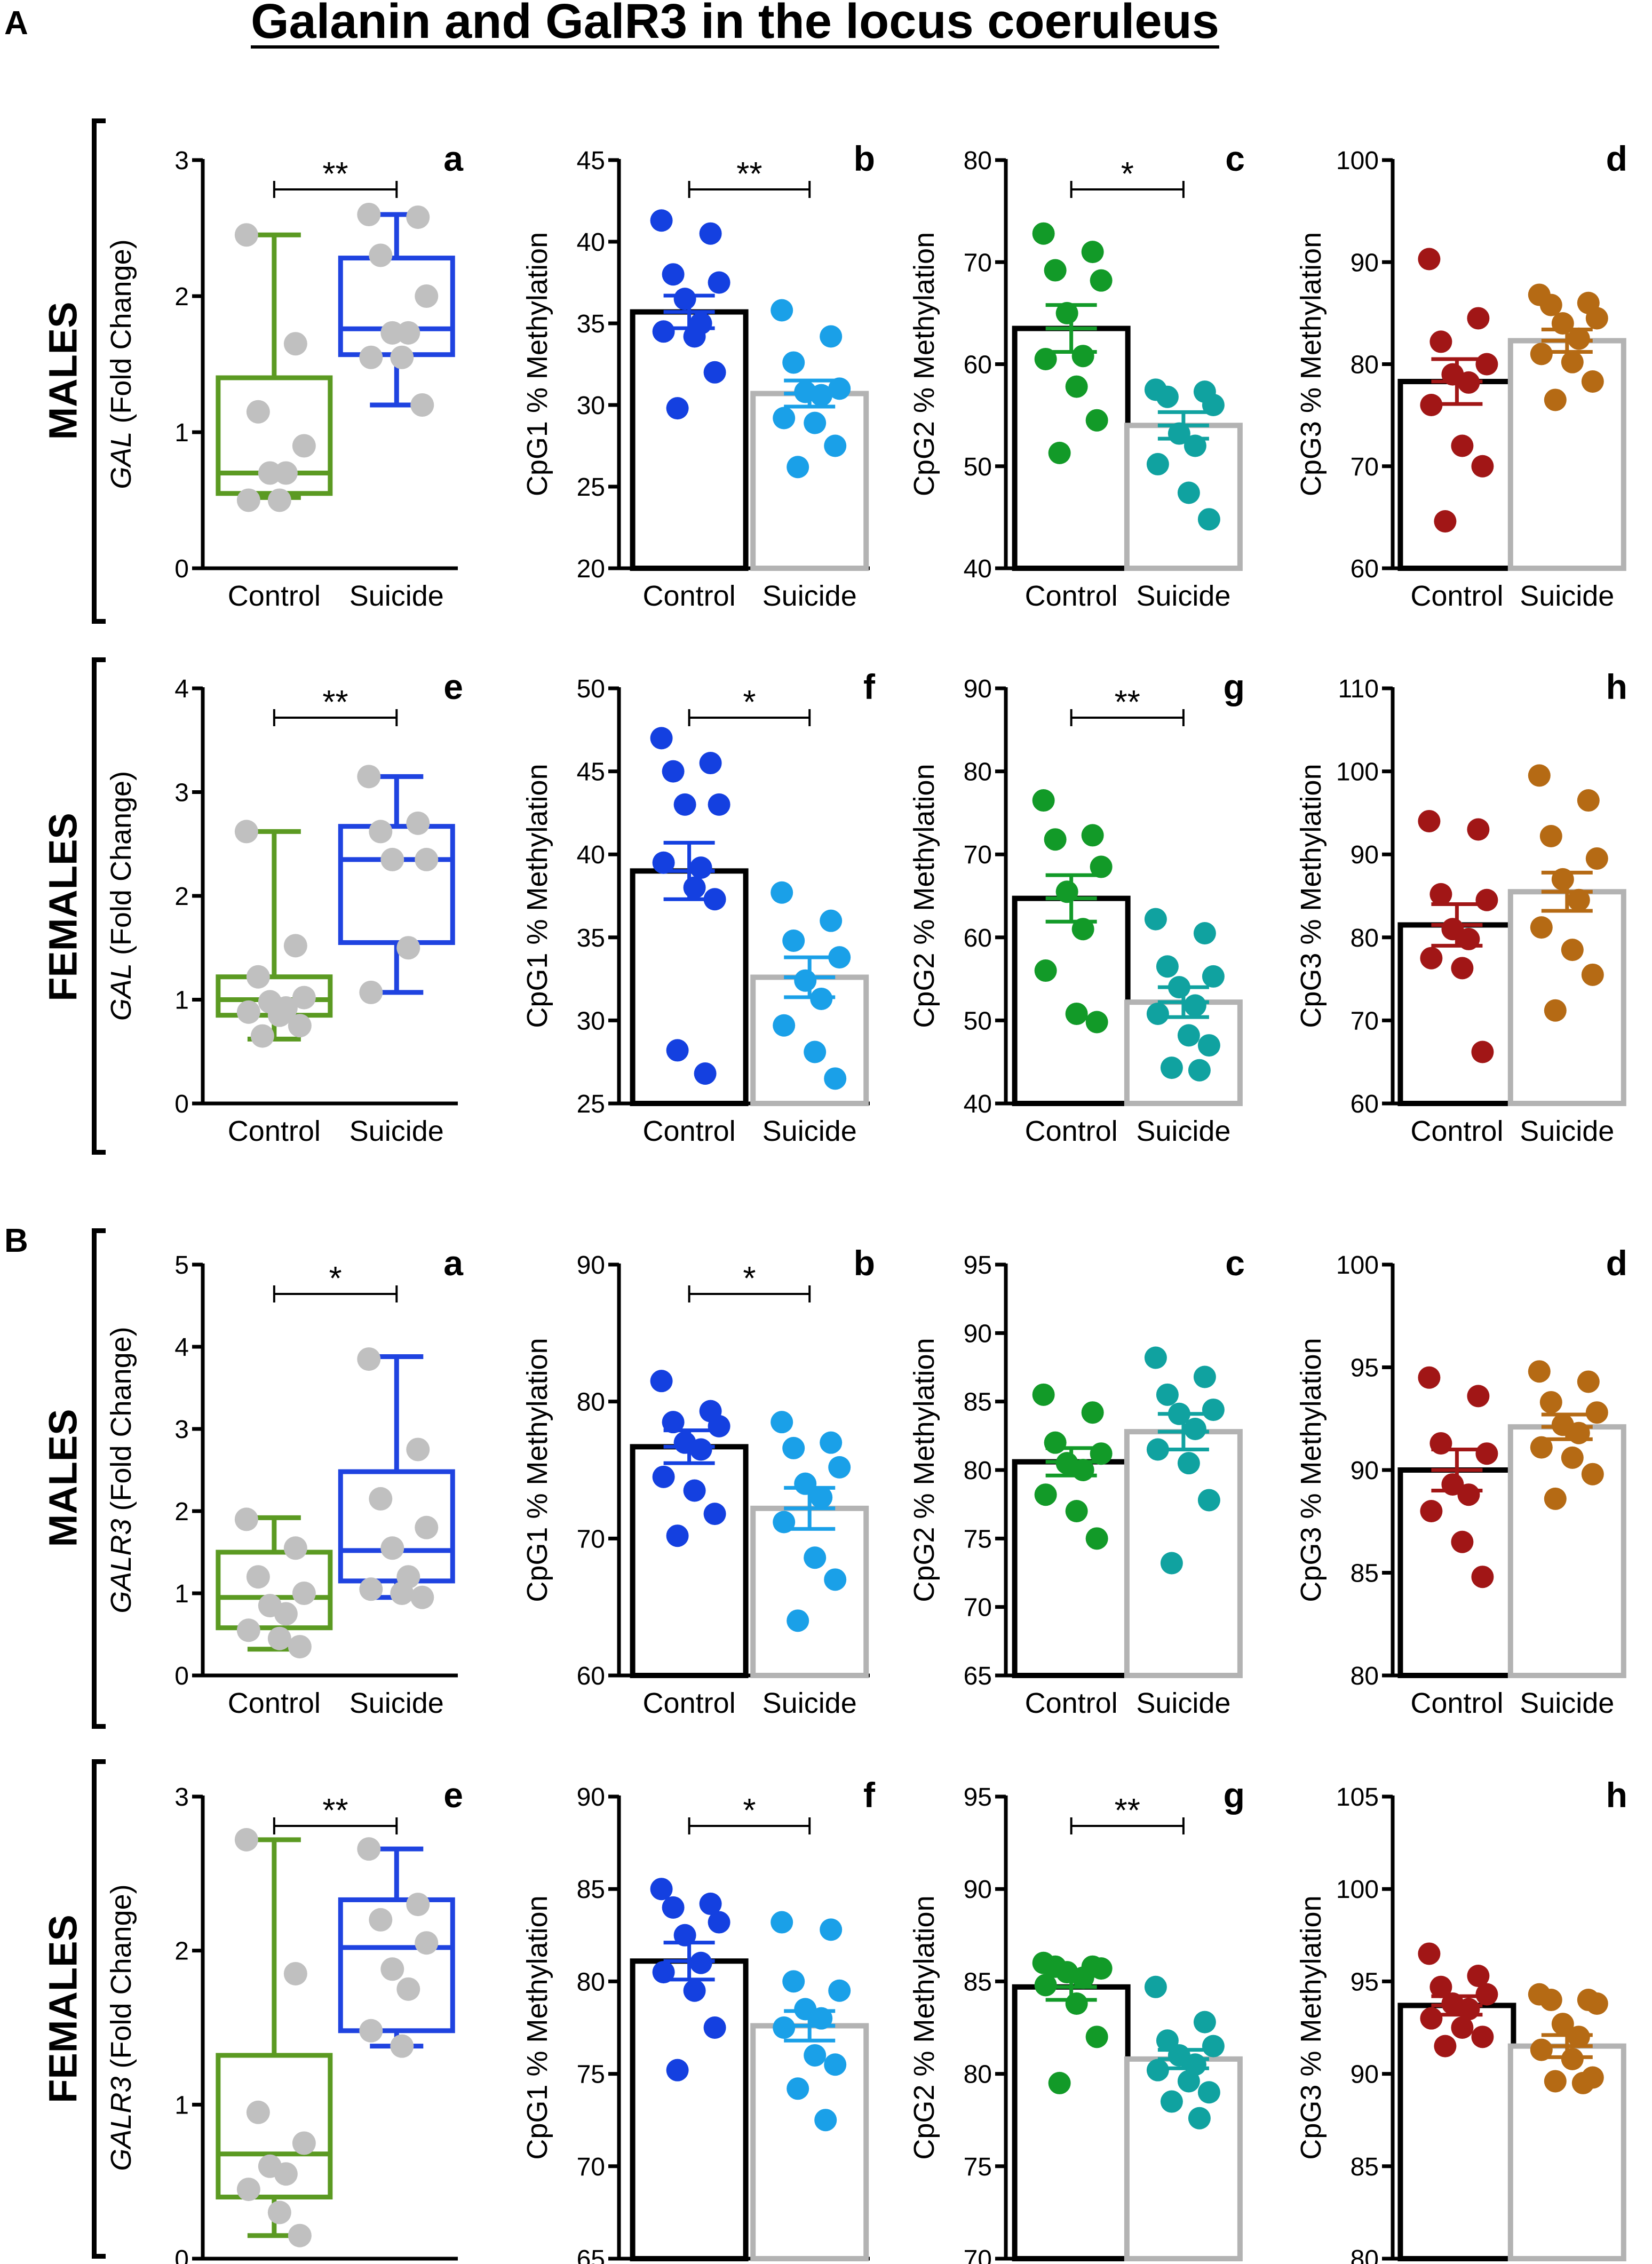  Describe the element at coordinates (749, 174) in the screenshot. I see `significance-stars: **` at that location.